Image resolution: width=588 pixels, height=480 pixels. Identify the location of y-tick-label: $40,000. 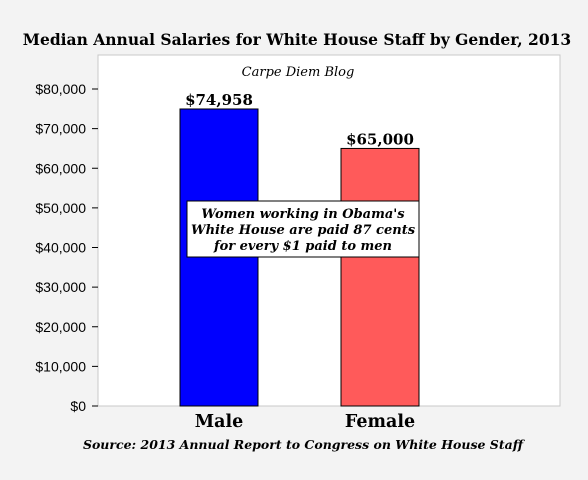
(60, 248).